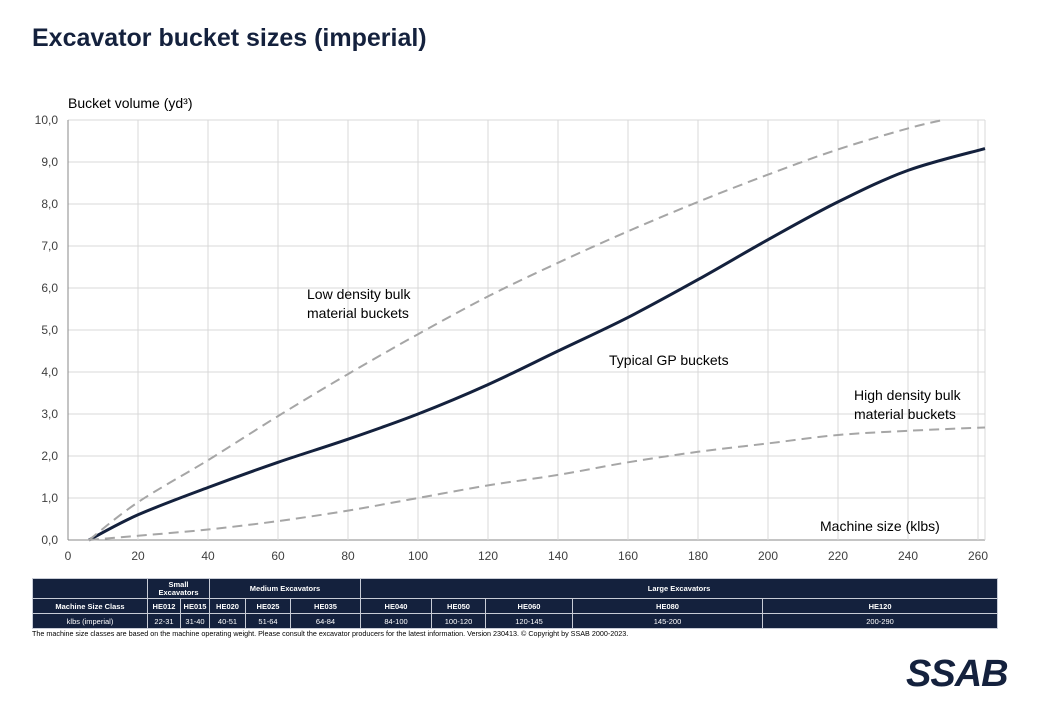 This screenshot has width=1040, height=720. Describe the element at coordinates (348, 556) in the screenshot. I see `x-tick-label: 80` at that location.